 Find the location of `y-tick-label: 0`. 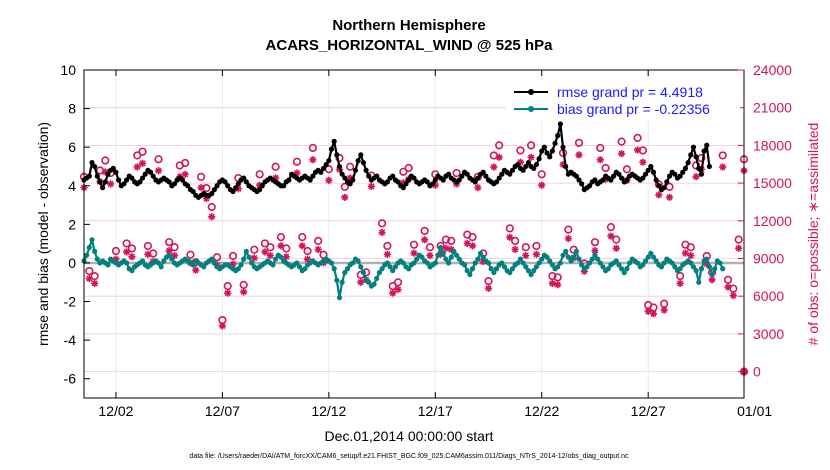

y-tick-label: 0 is located at coordinates (72, 263).